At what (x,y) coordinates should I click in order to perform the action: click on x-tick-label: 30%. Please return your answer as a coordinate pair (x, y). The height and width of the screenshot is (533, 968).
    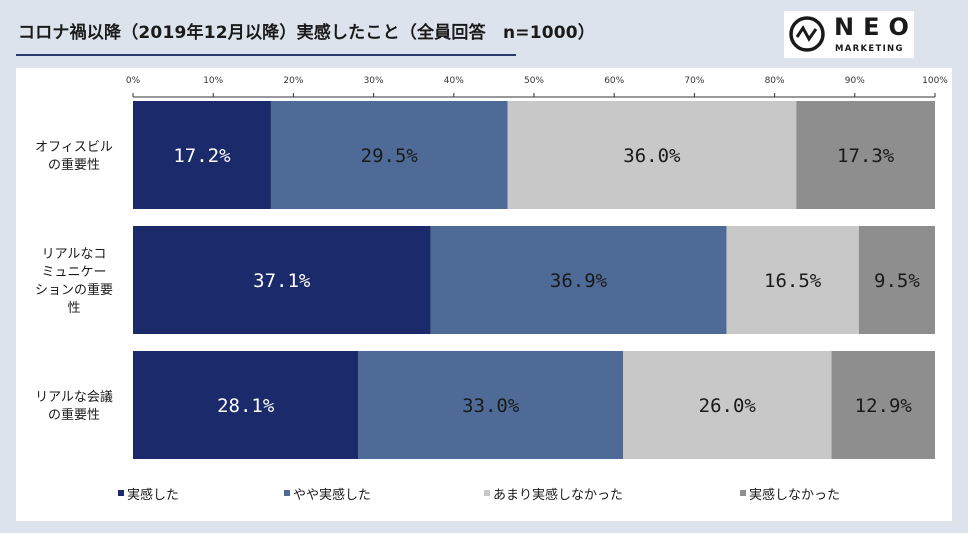
    Looking at the image, I should click on (374, 81).